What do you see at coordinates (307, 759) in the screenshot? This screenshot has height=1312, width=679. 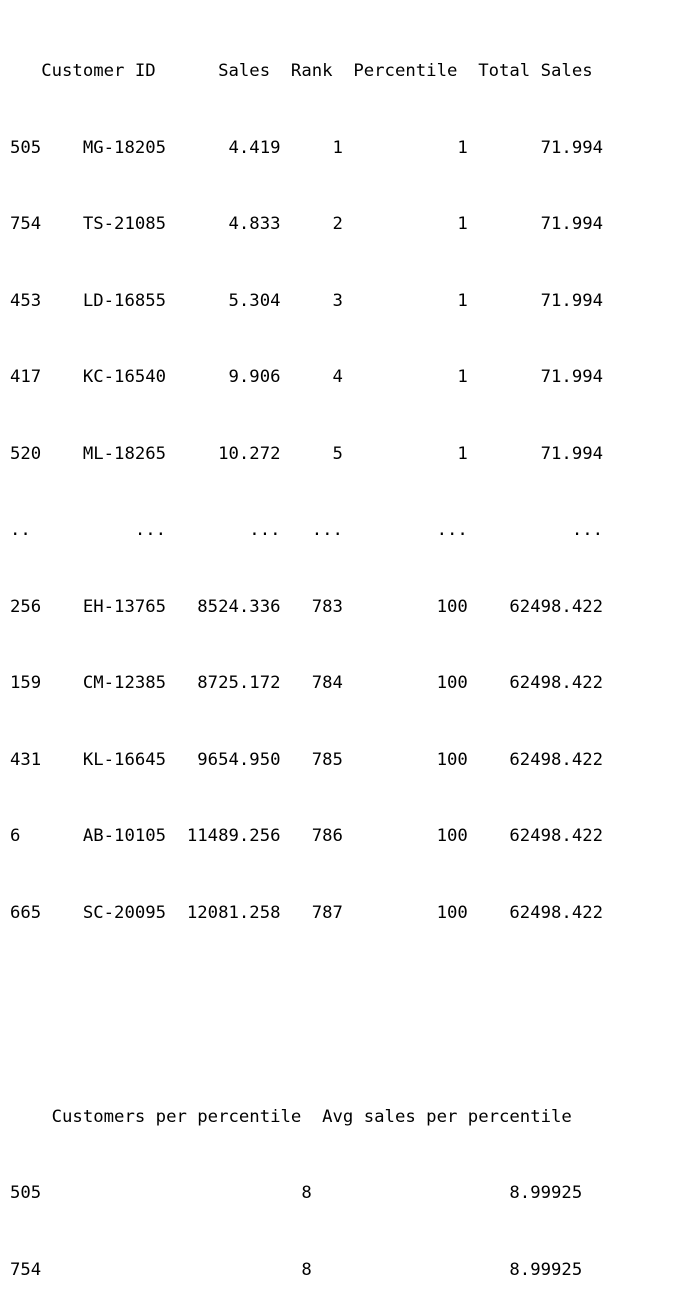 I see `table1-row: 431 KL-16645 9654.950 785 100 62498.422` at bounding box center [307, 759].